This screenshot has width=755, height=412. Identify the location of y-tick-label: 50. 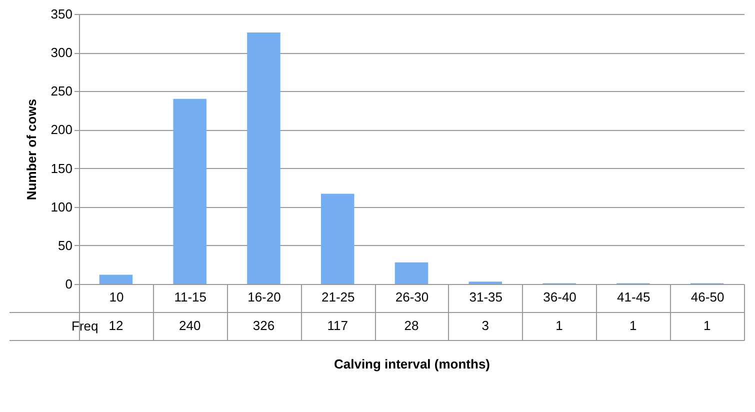
(65, 245).